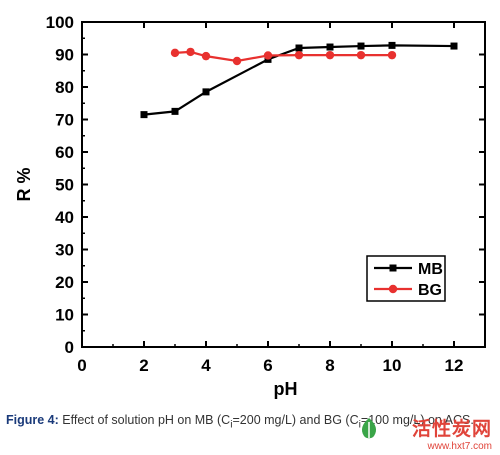 The width and height of the screenshot is (500, 455). What do you see at coordinates (64, 87) in the screenshot?
I see `y-tick-label: 80` at bounding box center [64, 87].